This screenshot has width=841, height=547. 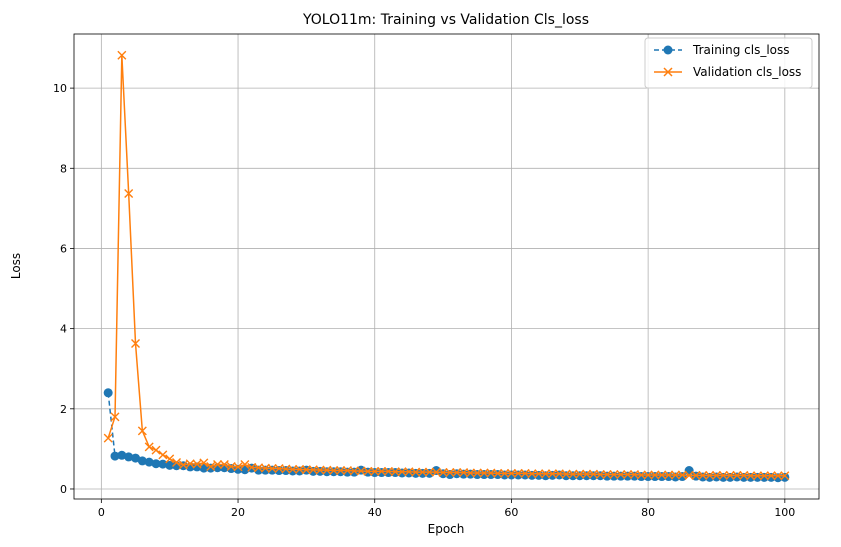 What do you see at coordinates (728, 63) in the screenshot?
I see `legend: Training cls_loss Validation cls_loss` at bounding box center [728, 63].